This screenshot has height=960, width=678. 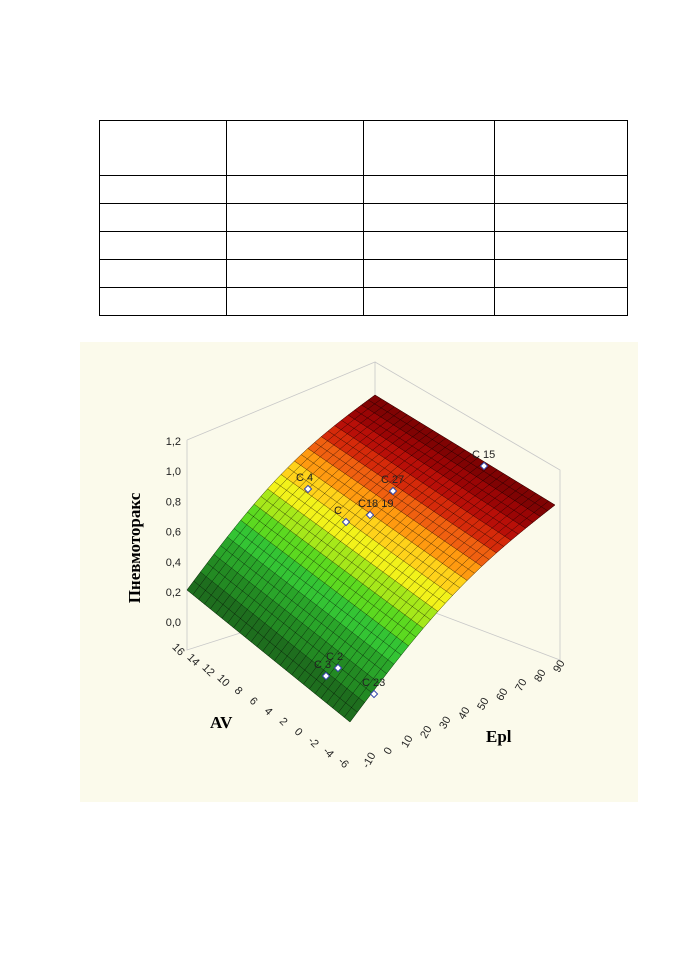 What do you see at coordinates (502, 694) in the screenshot?
I see `epl-tick-label: 60` at bounding box center [502, 694].